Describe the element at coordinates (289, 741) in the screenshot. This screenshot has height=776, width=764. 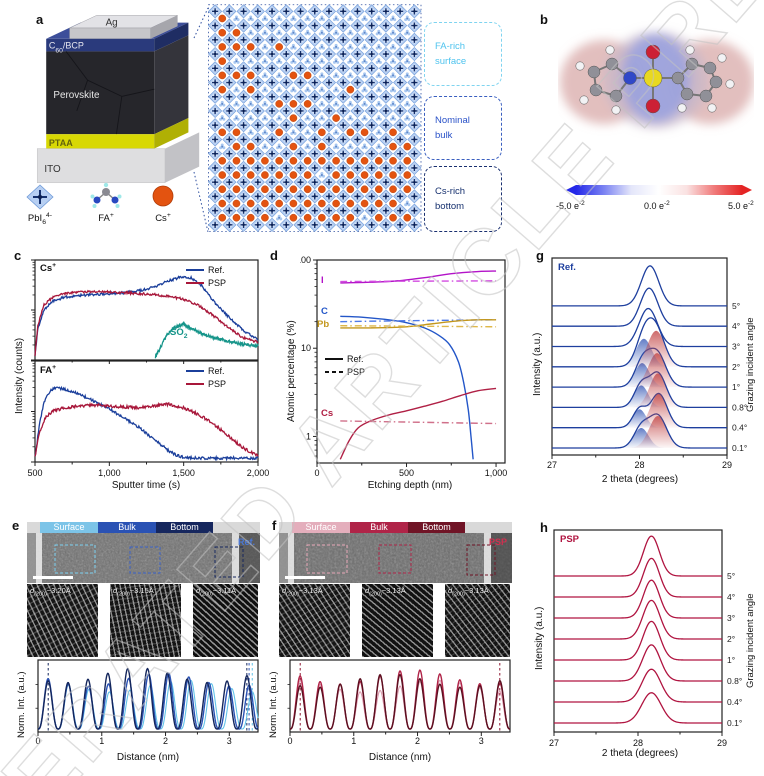
I see `x-tick-label: 0` at that location.